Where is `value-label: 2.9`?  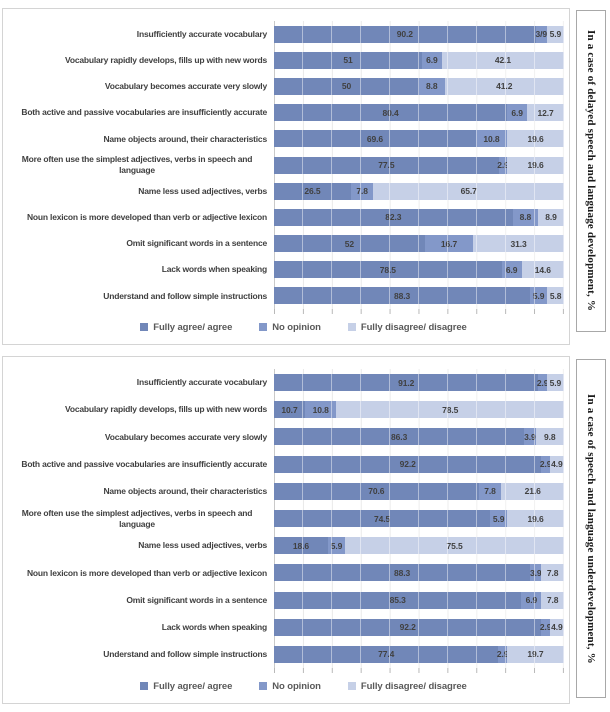 value-label: 2.9 is located at coordinates (545, 627).